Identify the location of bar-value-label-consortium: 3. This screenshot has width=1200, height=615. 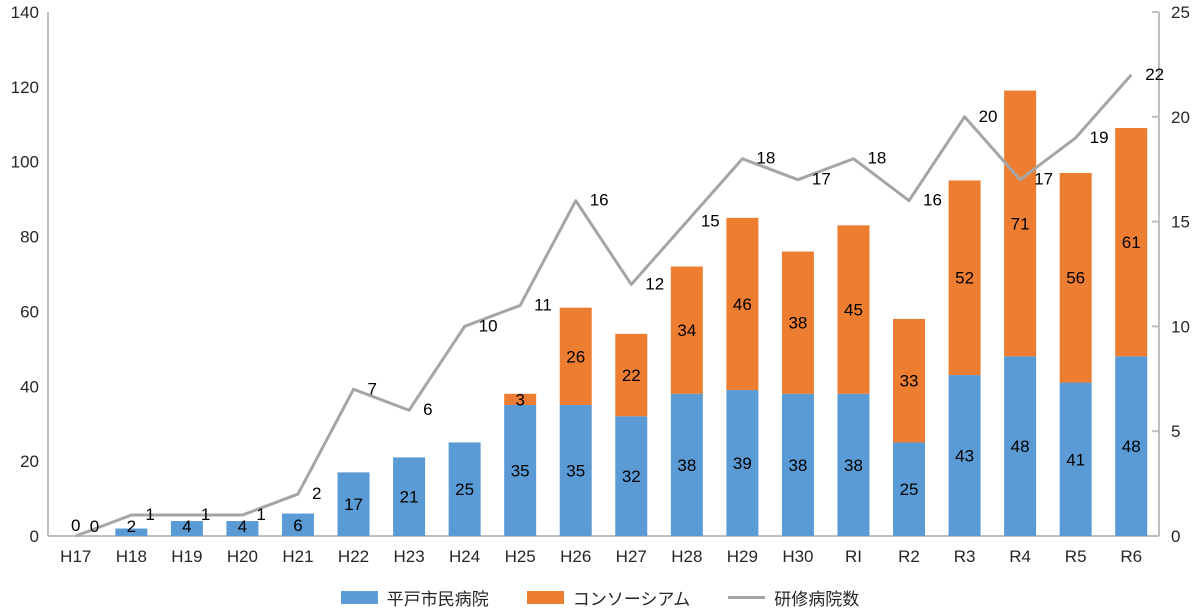
(519, 399).